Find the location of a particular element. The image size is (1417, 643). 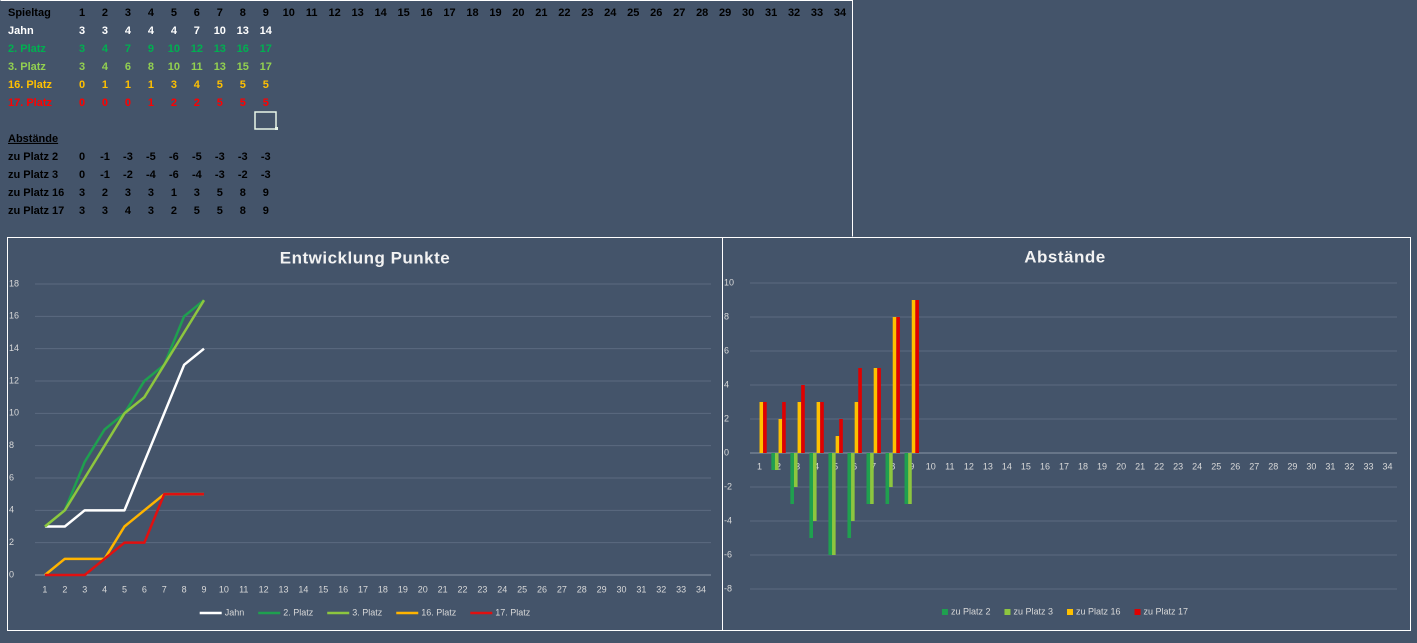

legend-label: zu Platz 3 is located at coordinates (1033, 611).